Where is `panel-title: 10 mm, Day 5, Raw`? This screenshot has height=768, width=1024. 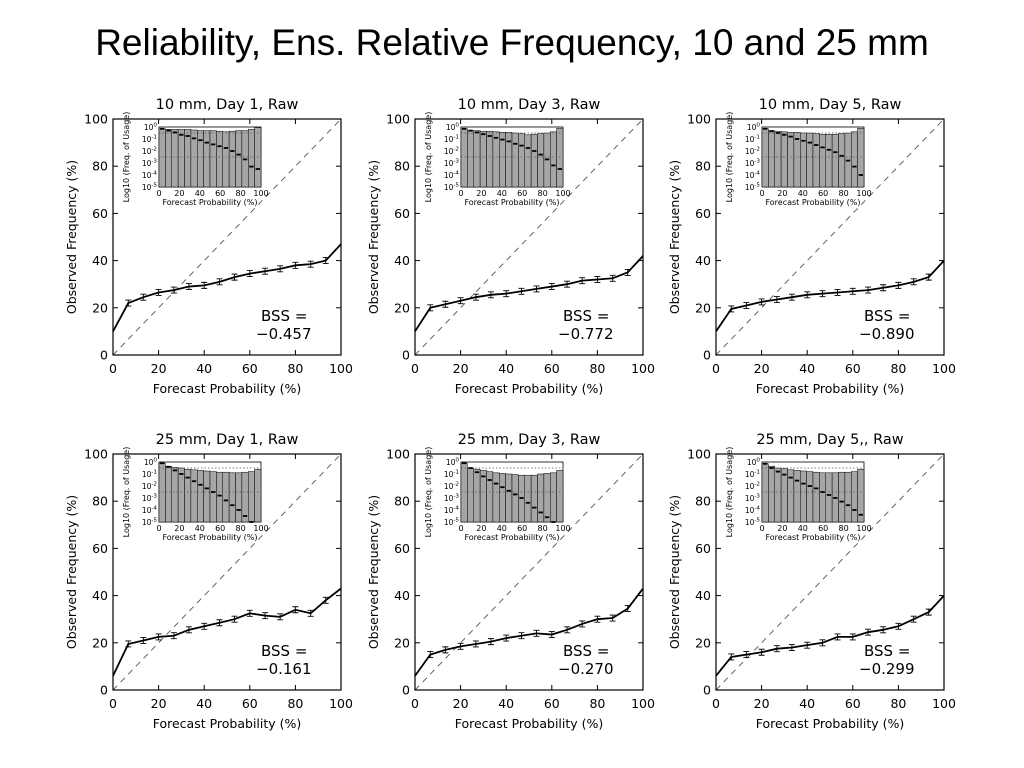
panel-title: 10 mm, Day 5, Raw is located at coordinates (830, 105).